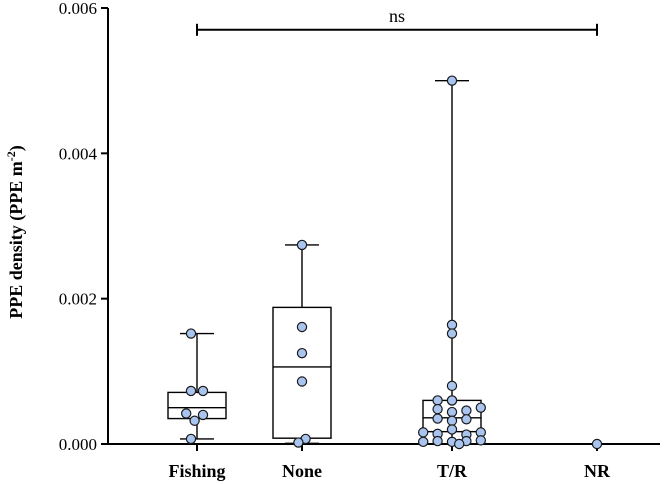 The image size is (665, 484). What do you see at coordinates (196, 471) in the screenshot?
I see `x-tick-label: Fishing` at bounding box center [196, 471].